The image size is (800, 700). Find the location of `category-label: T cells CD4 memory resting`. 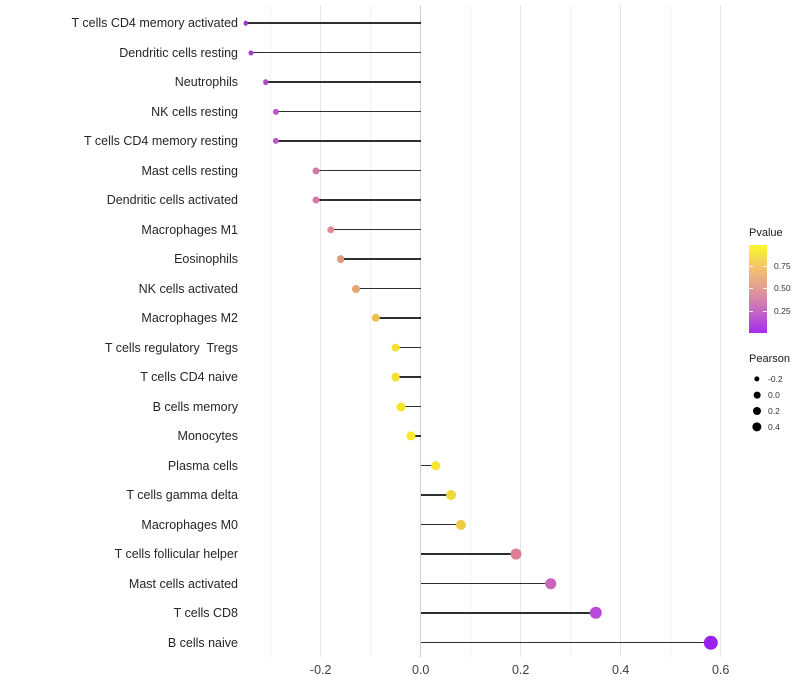

category-label: T cells CD4 memory resting is located at coordinates (161, 141).